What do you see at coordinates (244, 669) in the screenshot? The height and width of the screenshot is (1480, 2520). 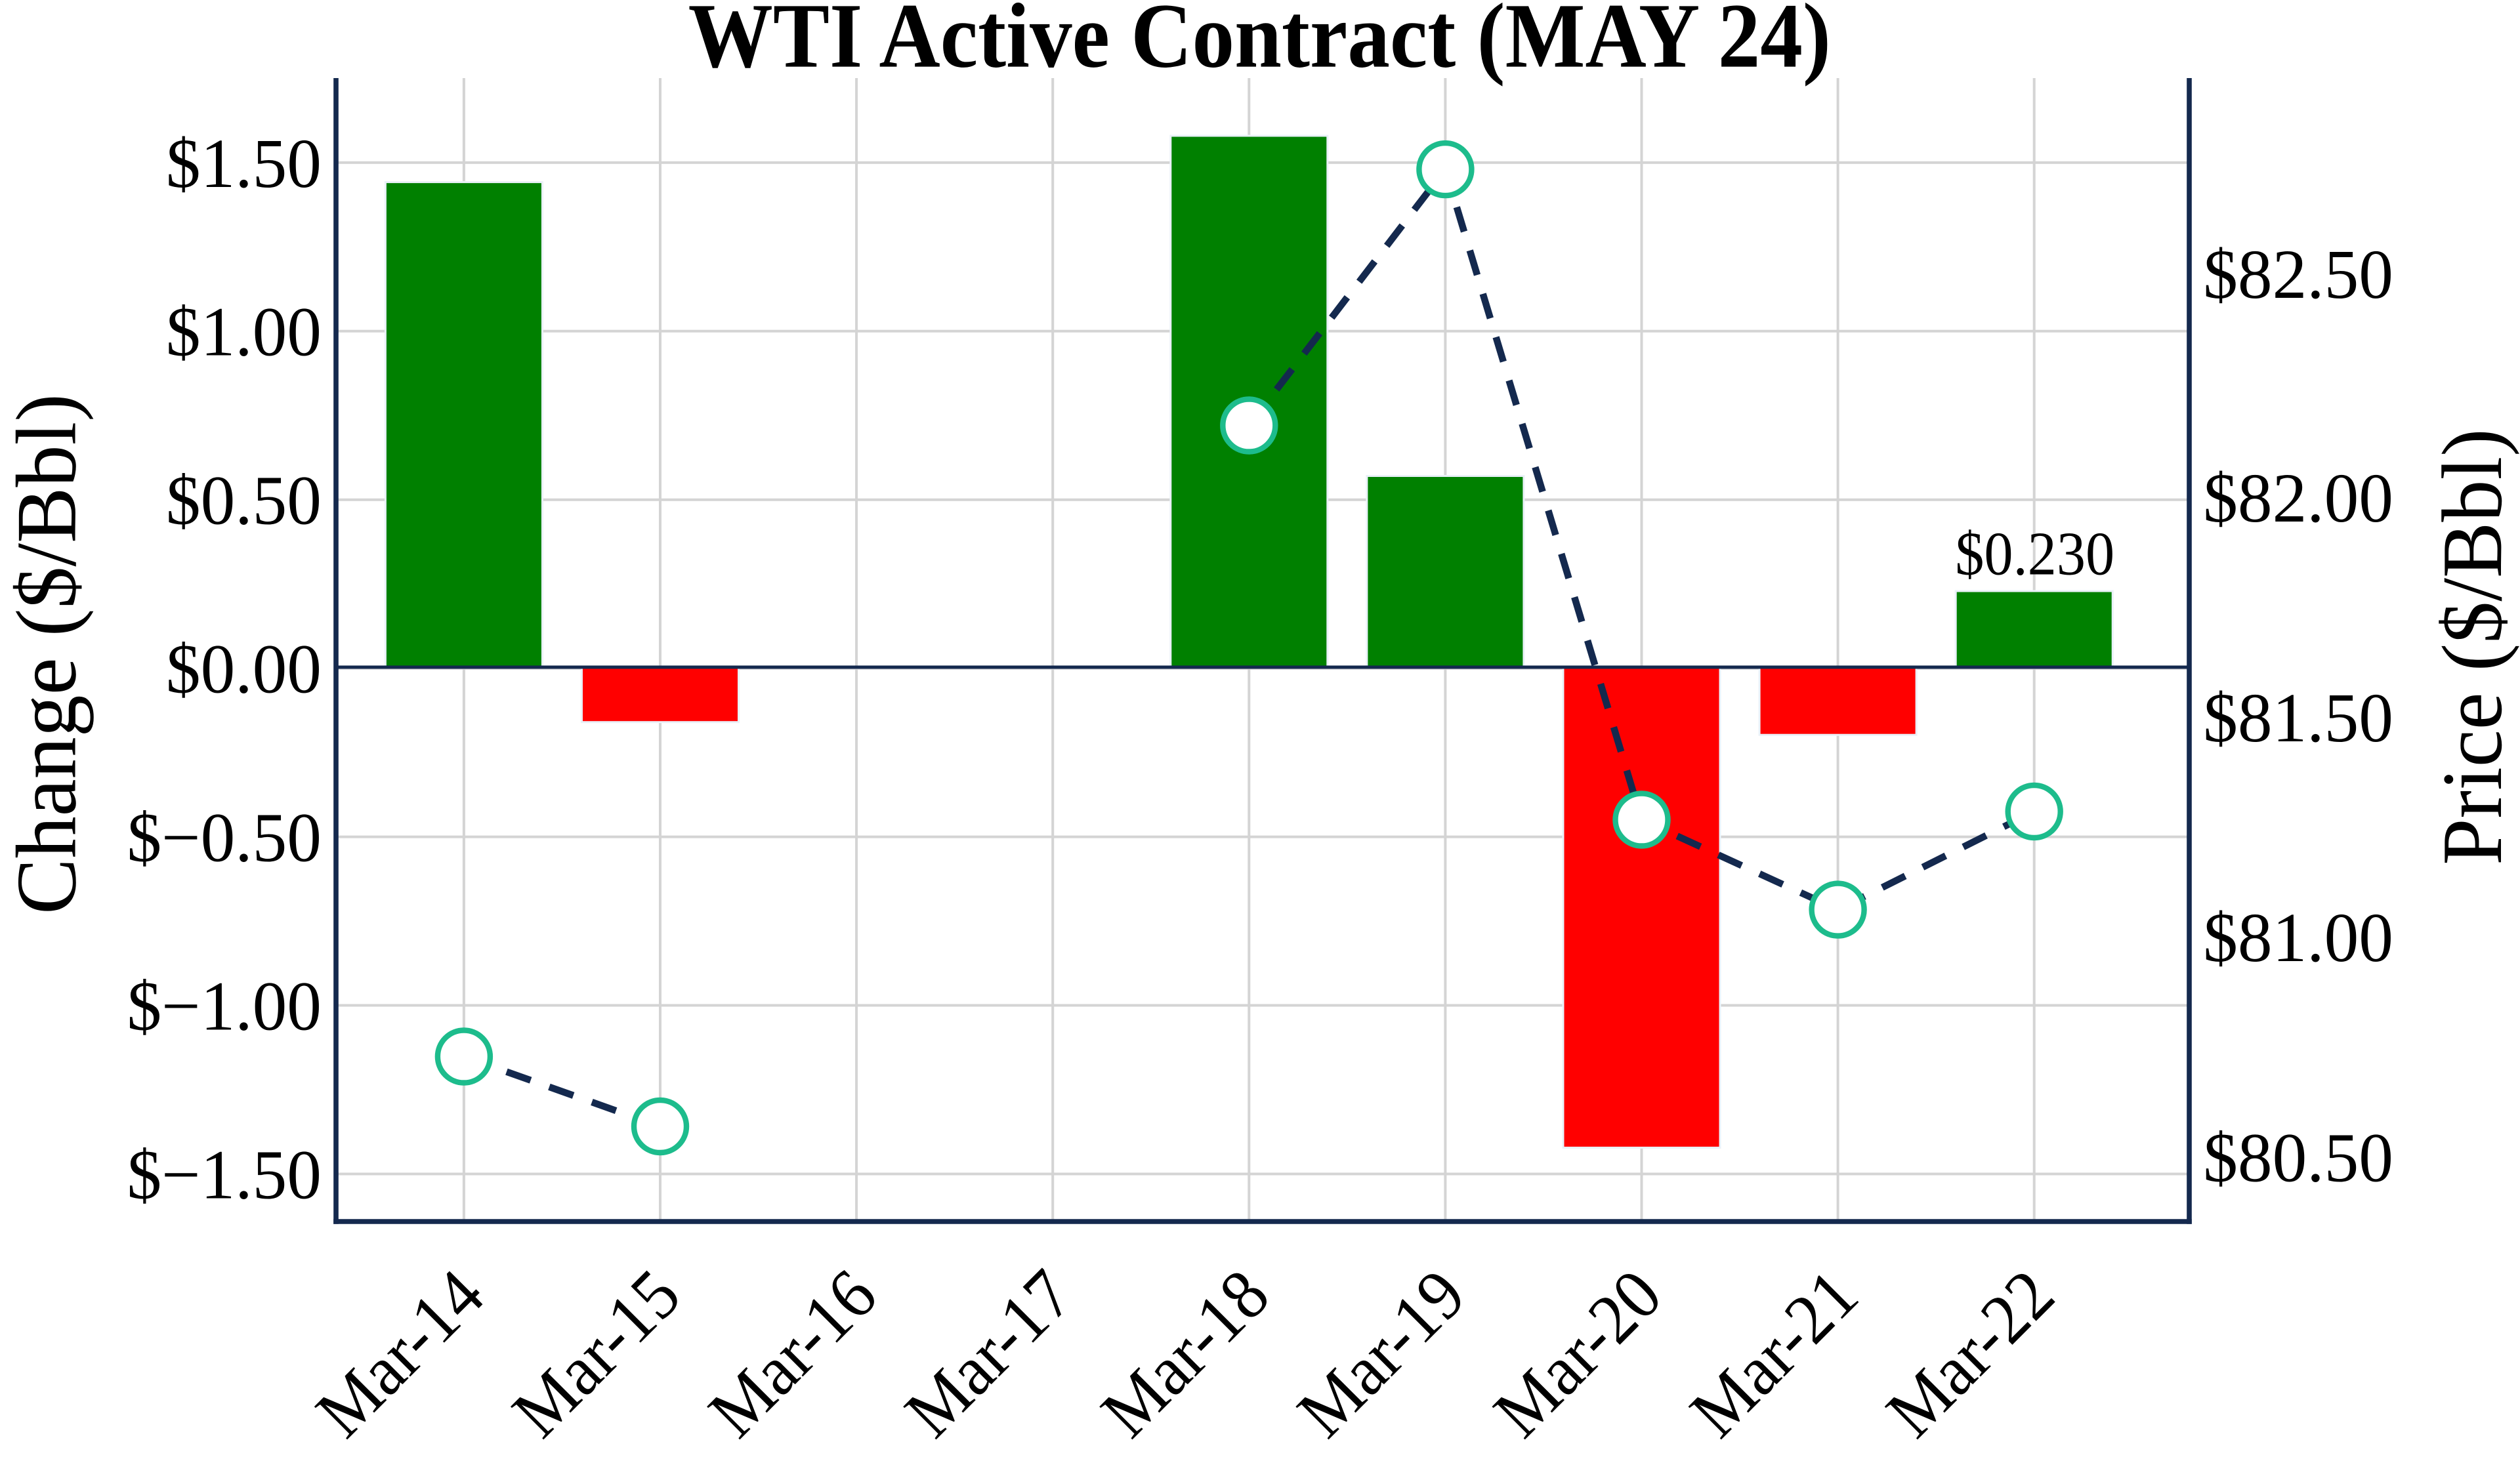 I see `svg-text: $0.00` at bounding box center [244, 669].